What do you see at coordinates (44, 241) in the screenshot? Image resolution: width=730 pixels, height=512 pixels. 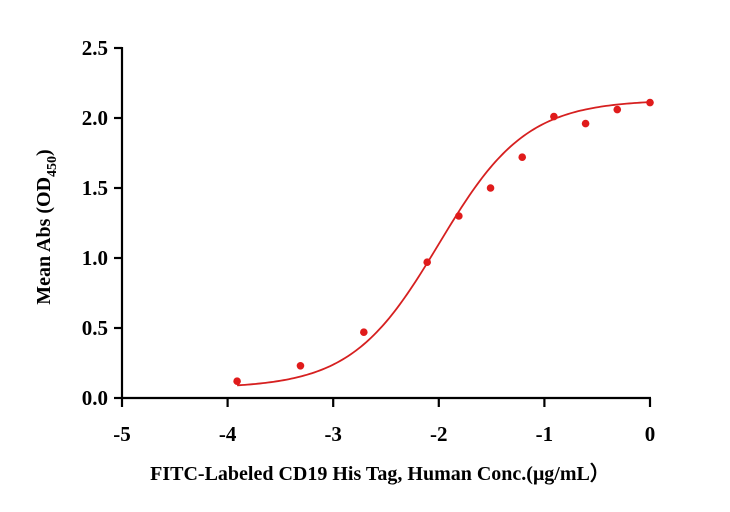 I see `y-axis-title-main: Mean Abs (OD` at bounding box center [44, 241].